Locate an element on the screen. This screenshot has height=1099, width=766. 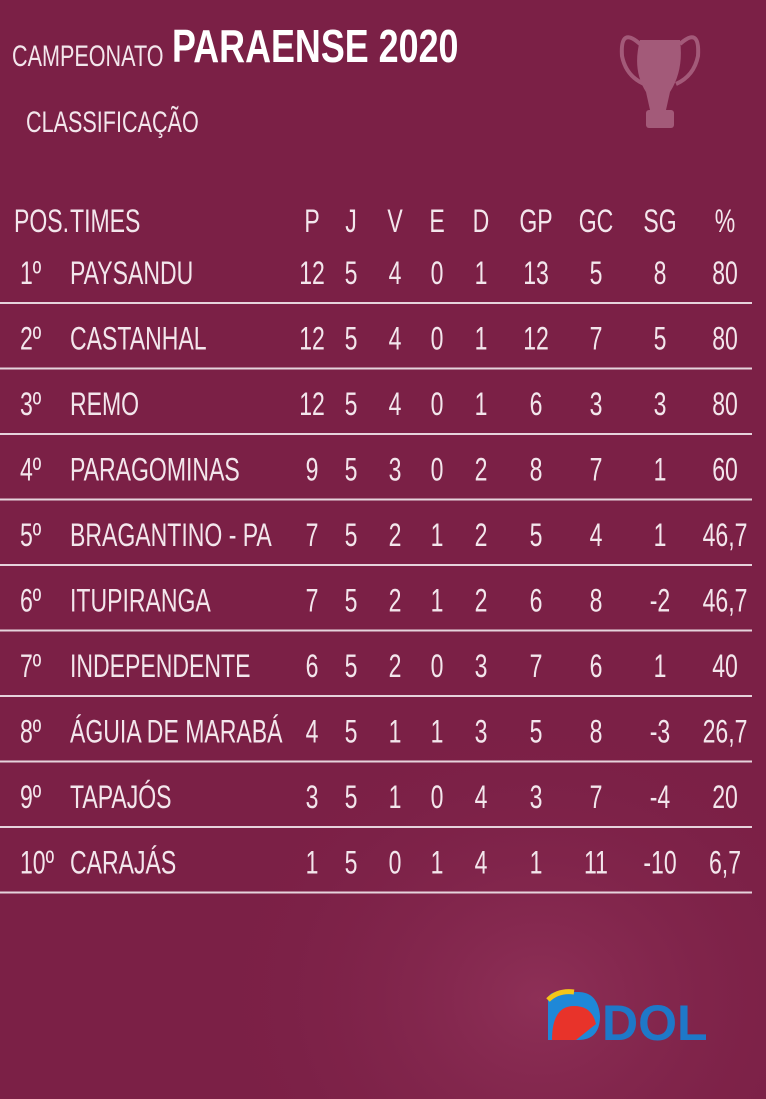
stat-cell: 6,7 is located at coordinates (725, 863).